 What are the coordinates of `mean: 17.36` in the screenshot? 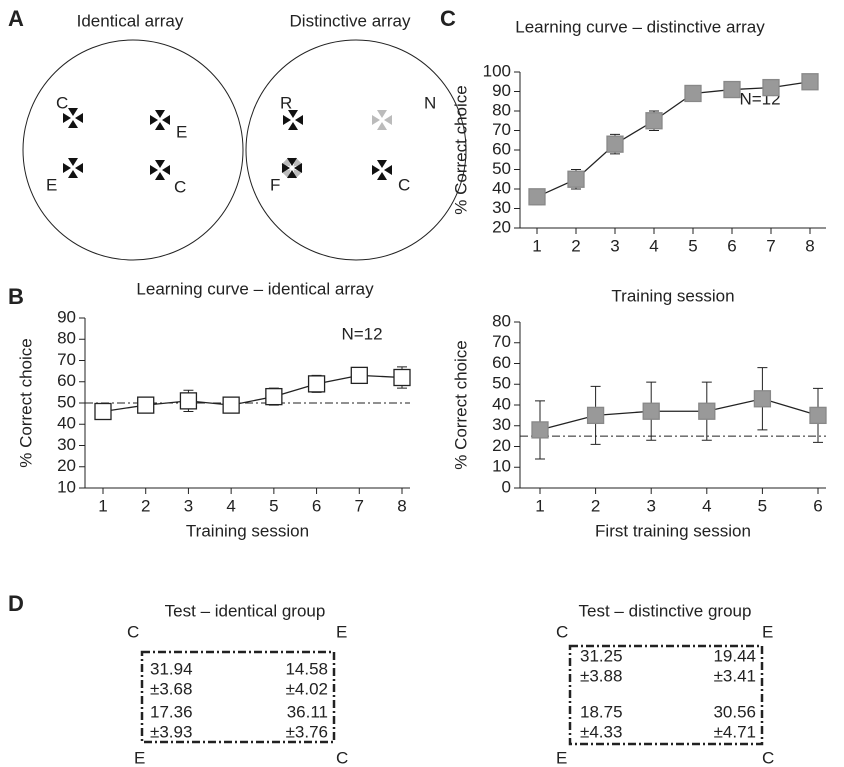 It's located at (171, 711).